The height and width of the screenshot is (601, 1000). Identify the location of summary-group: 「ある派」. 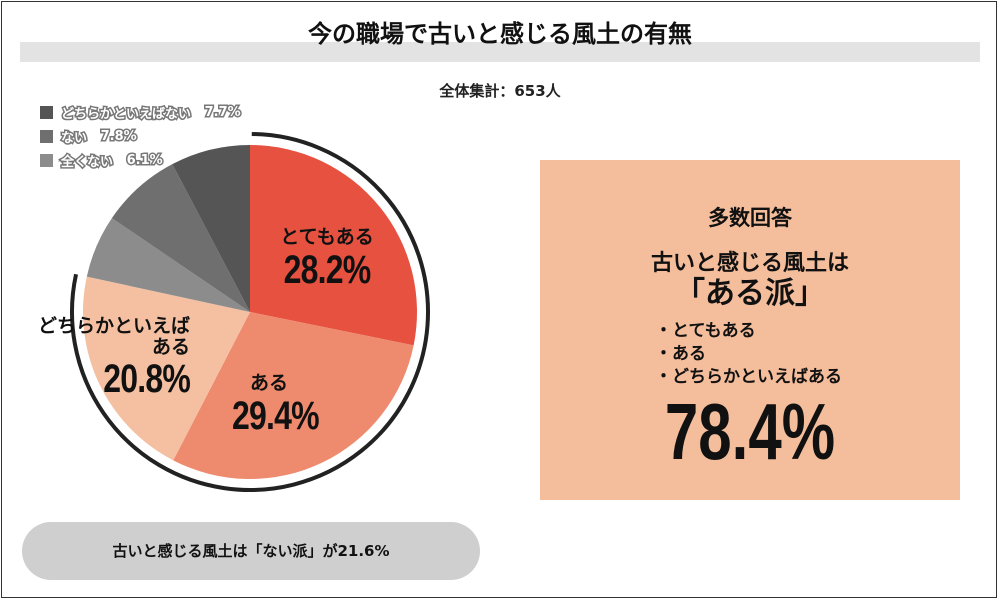
(750, 293).